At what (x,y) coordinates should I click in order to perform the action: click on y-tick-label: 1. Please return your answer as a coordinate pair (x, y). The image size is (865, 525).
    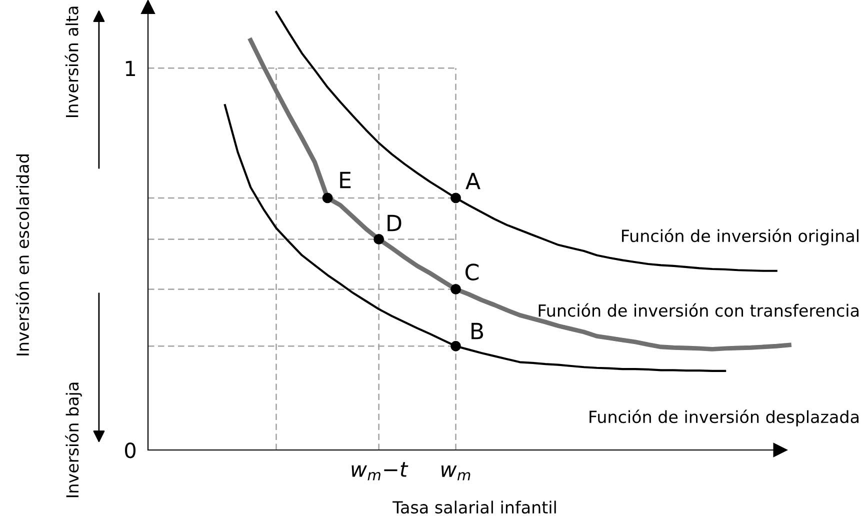
    Looking at the image, I should click on (130, 68).